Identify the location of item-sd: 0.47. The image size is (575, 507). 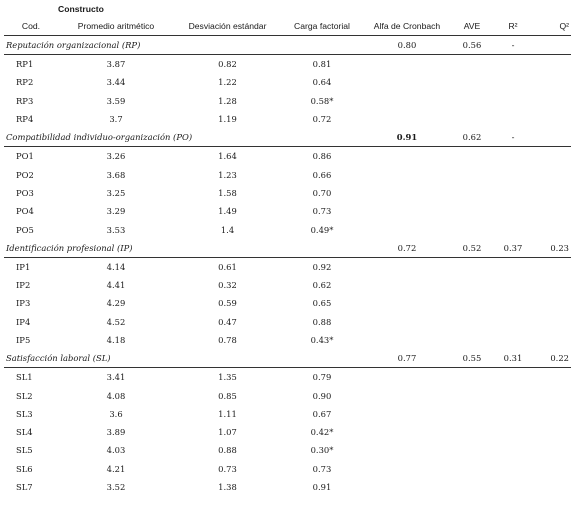
(227, 321).